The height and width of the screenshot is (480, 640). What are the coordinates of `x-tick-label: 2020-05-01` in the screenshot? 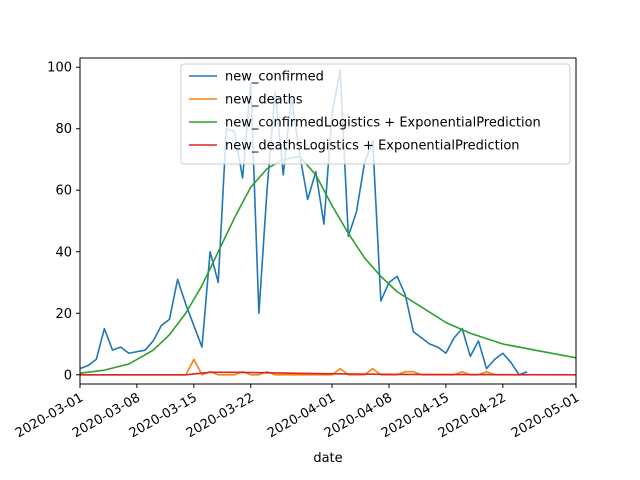 It's located at (545, 415).